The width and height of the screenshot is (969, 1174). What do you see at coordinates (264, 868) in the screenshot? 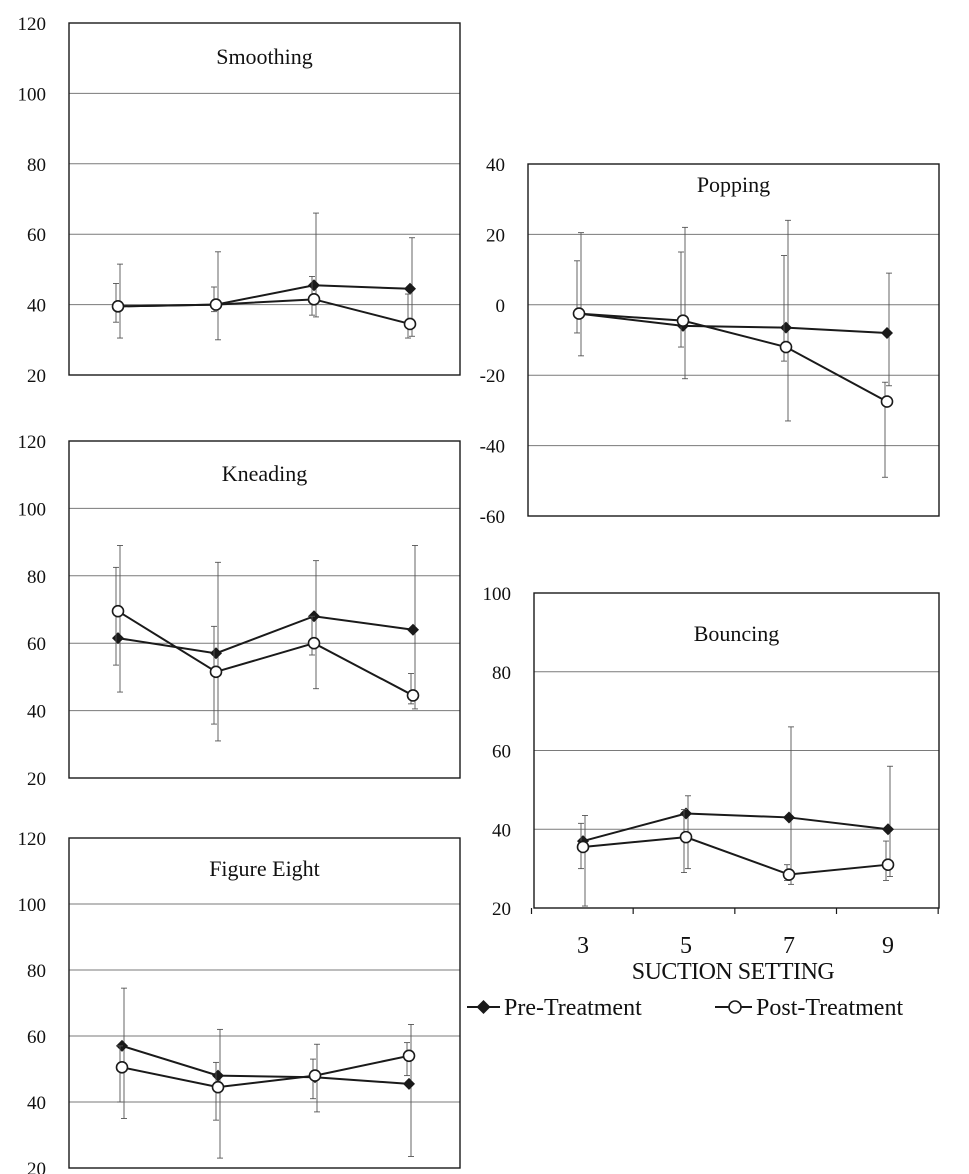
I see `panel-title: Figure Eight` at bounding box center [264, 868].